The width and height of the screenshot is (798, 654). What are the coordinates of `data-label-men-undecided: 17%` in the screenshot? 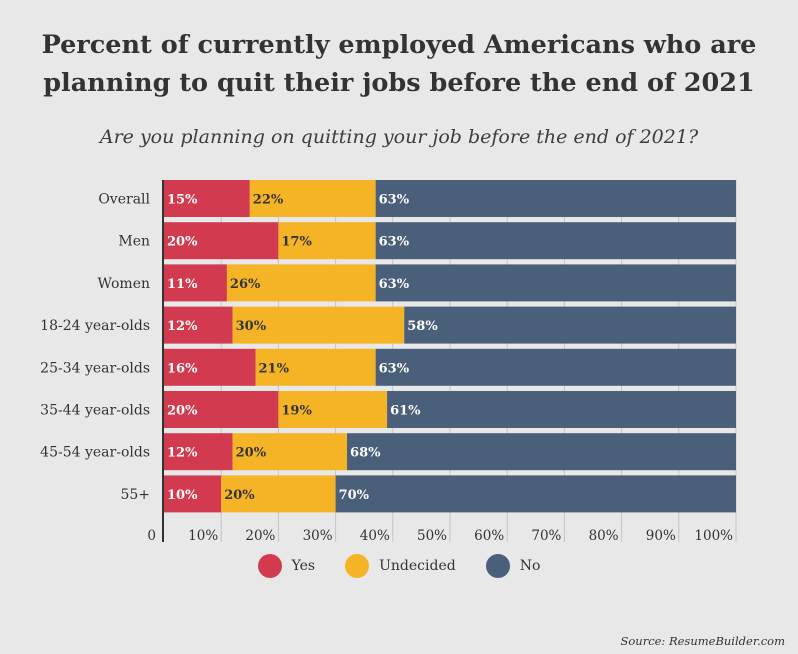 It's located at (296, 242).